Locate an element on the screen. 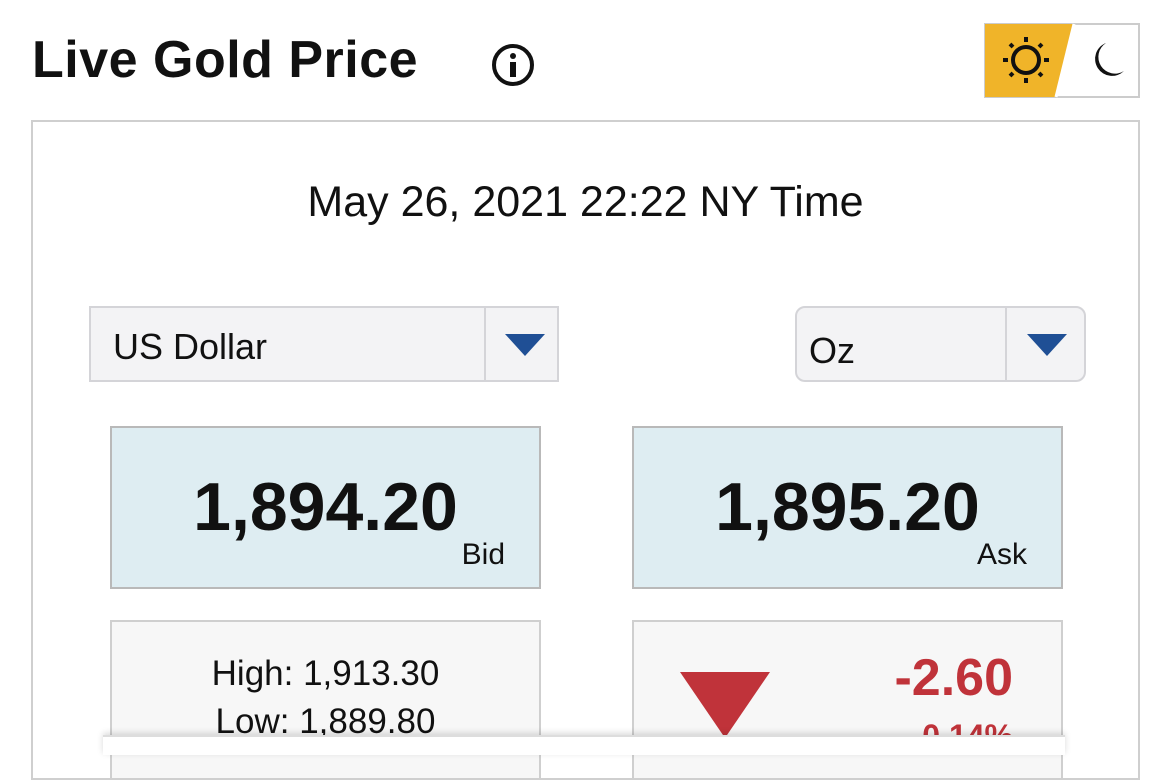 The image size is (1169, 780). unit-dropdown: Oz is located at coordinates (940, 344).